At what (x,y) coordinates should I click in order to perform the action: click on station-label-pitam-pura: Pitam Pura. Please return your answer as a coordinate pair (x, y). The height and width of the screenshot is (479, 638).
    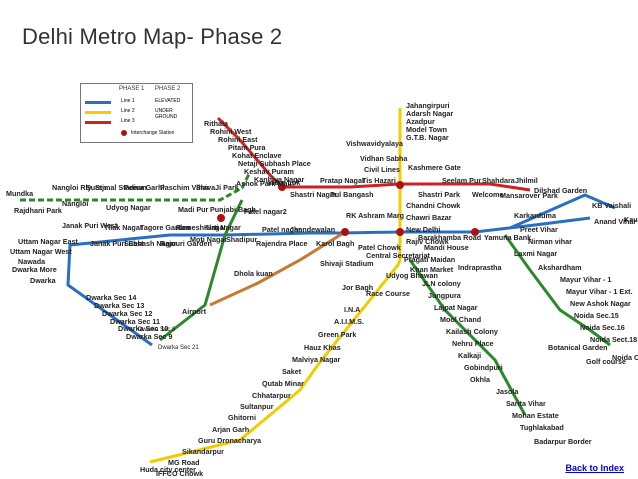
    Looking at the image, I should click on (247, 147).